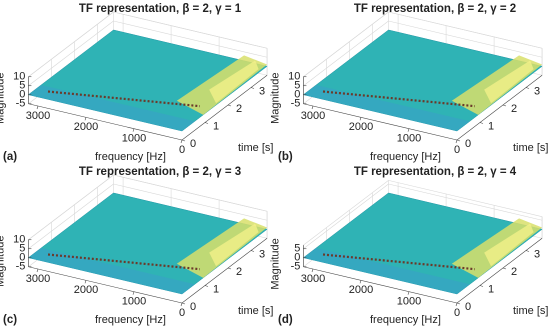 Image resolution: width=550 pixels, height=327 pixels. What do you see at coordinates (160, 172) in the screenshot?
I see `chart-title: TF representation, β = 2, γ = 3` at bounding box center [160, 172].